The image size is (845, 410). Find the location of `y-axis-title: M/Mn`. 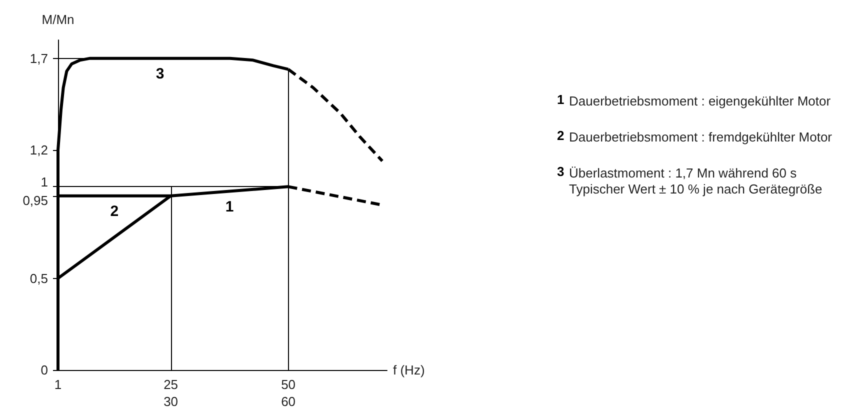

y-axis-title: M/Mn is located at coordinates (58, 19).